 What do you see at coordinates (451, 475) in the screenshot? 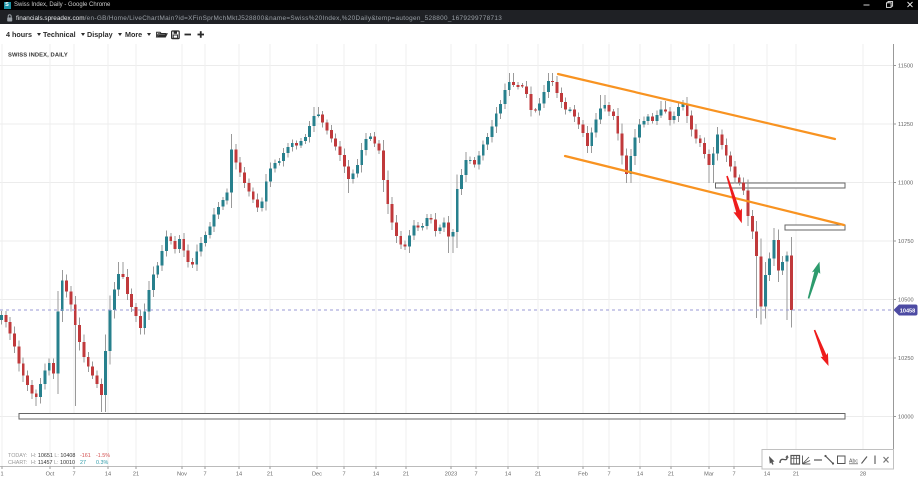
I see `svg-text: 2023` at bounding box center [451, 475].